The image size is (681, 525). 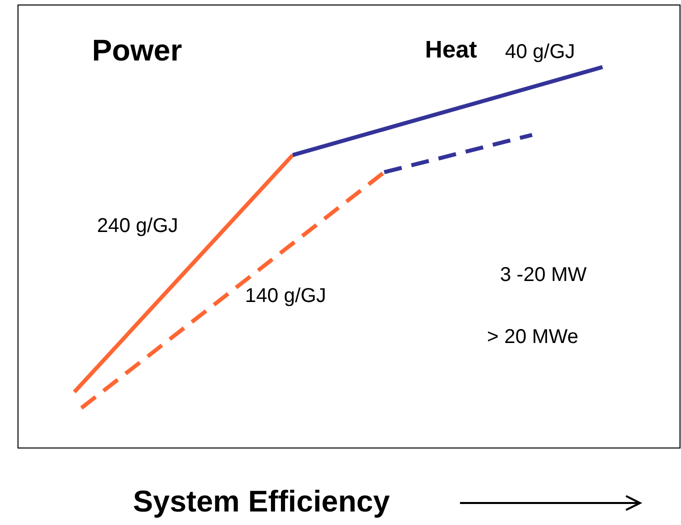 I want to click on annotation: > 20 MWe, so click(x=532, y=337).